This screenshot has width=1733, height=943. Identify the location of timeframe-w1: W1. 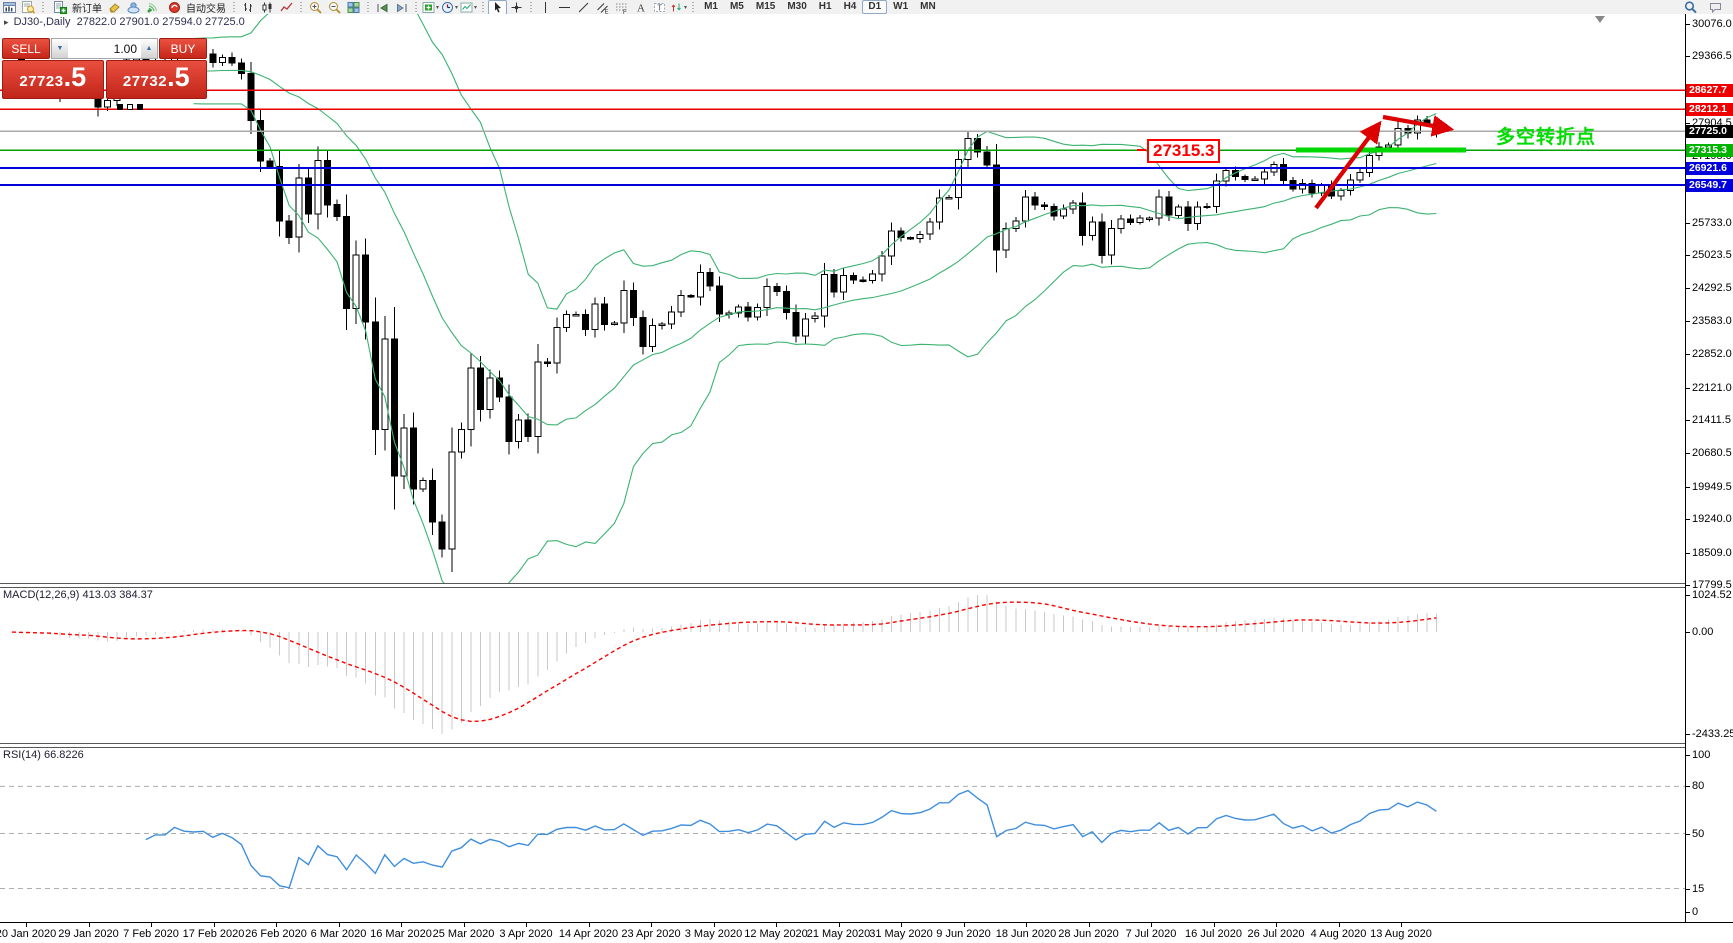
(901, 6).